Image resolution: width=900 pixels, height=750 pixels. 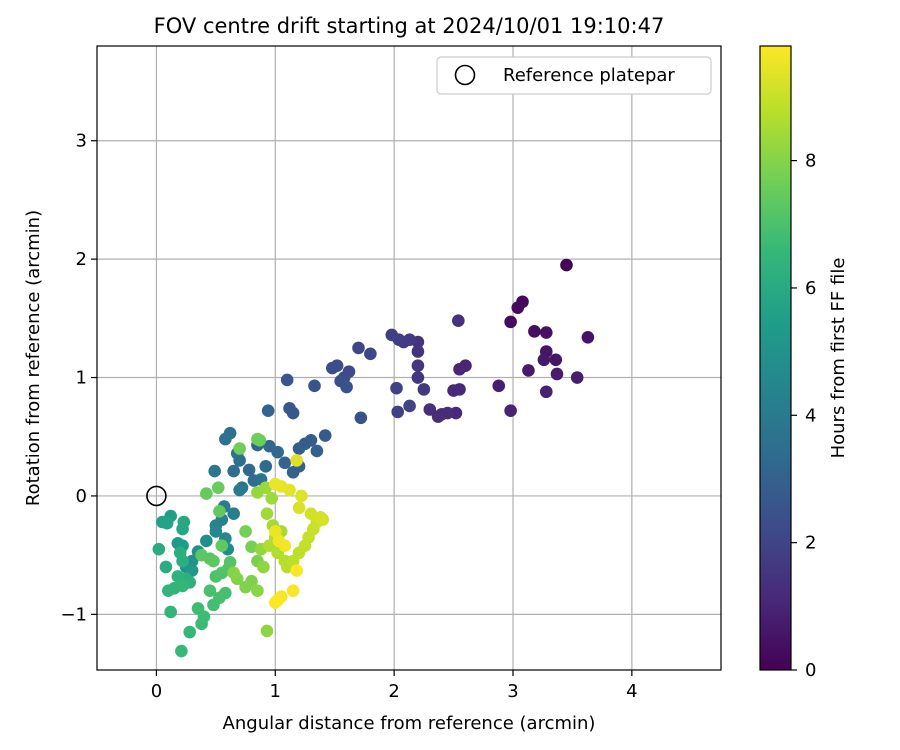 I want to click on y-axis-ticks: −1 0 1 2 3, so click(x=78, y=378).